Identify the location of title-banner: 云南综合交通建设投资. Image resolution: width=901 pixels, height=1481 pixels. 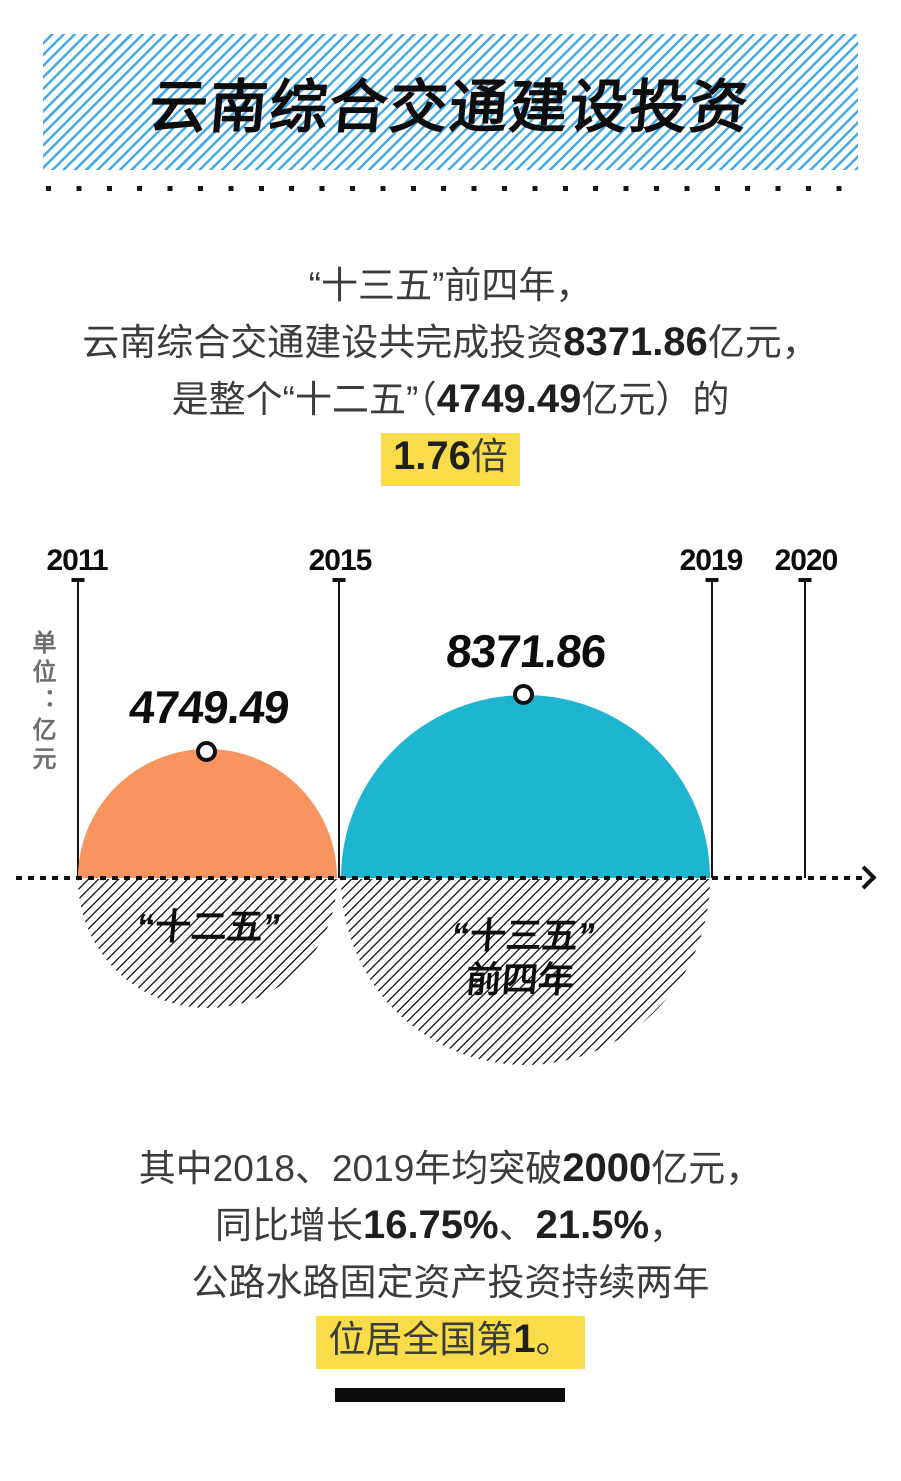
(450, 102).